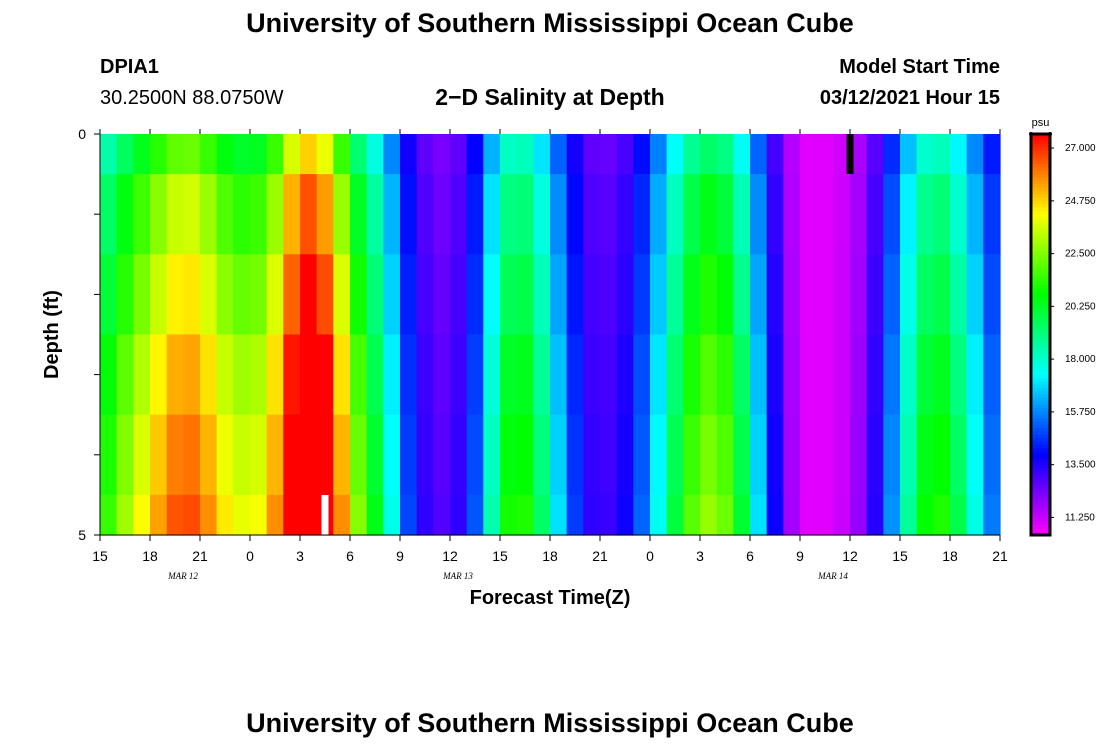  I want to click on y-tick-label: 0, so click(82, 134).